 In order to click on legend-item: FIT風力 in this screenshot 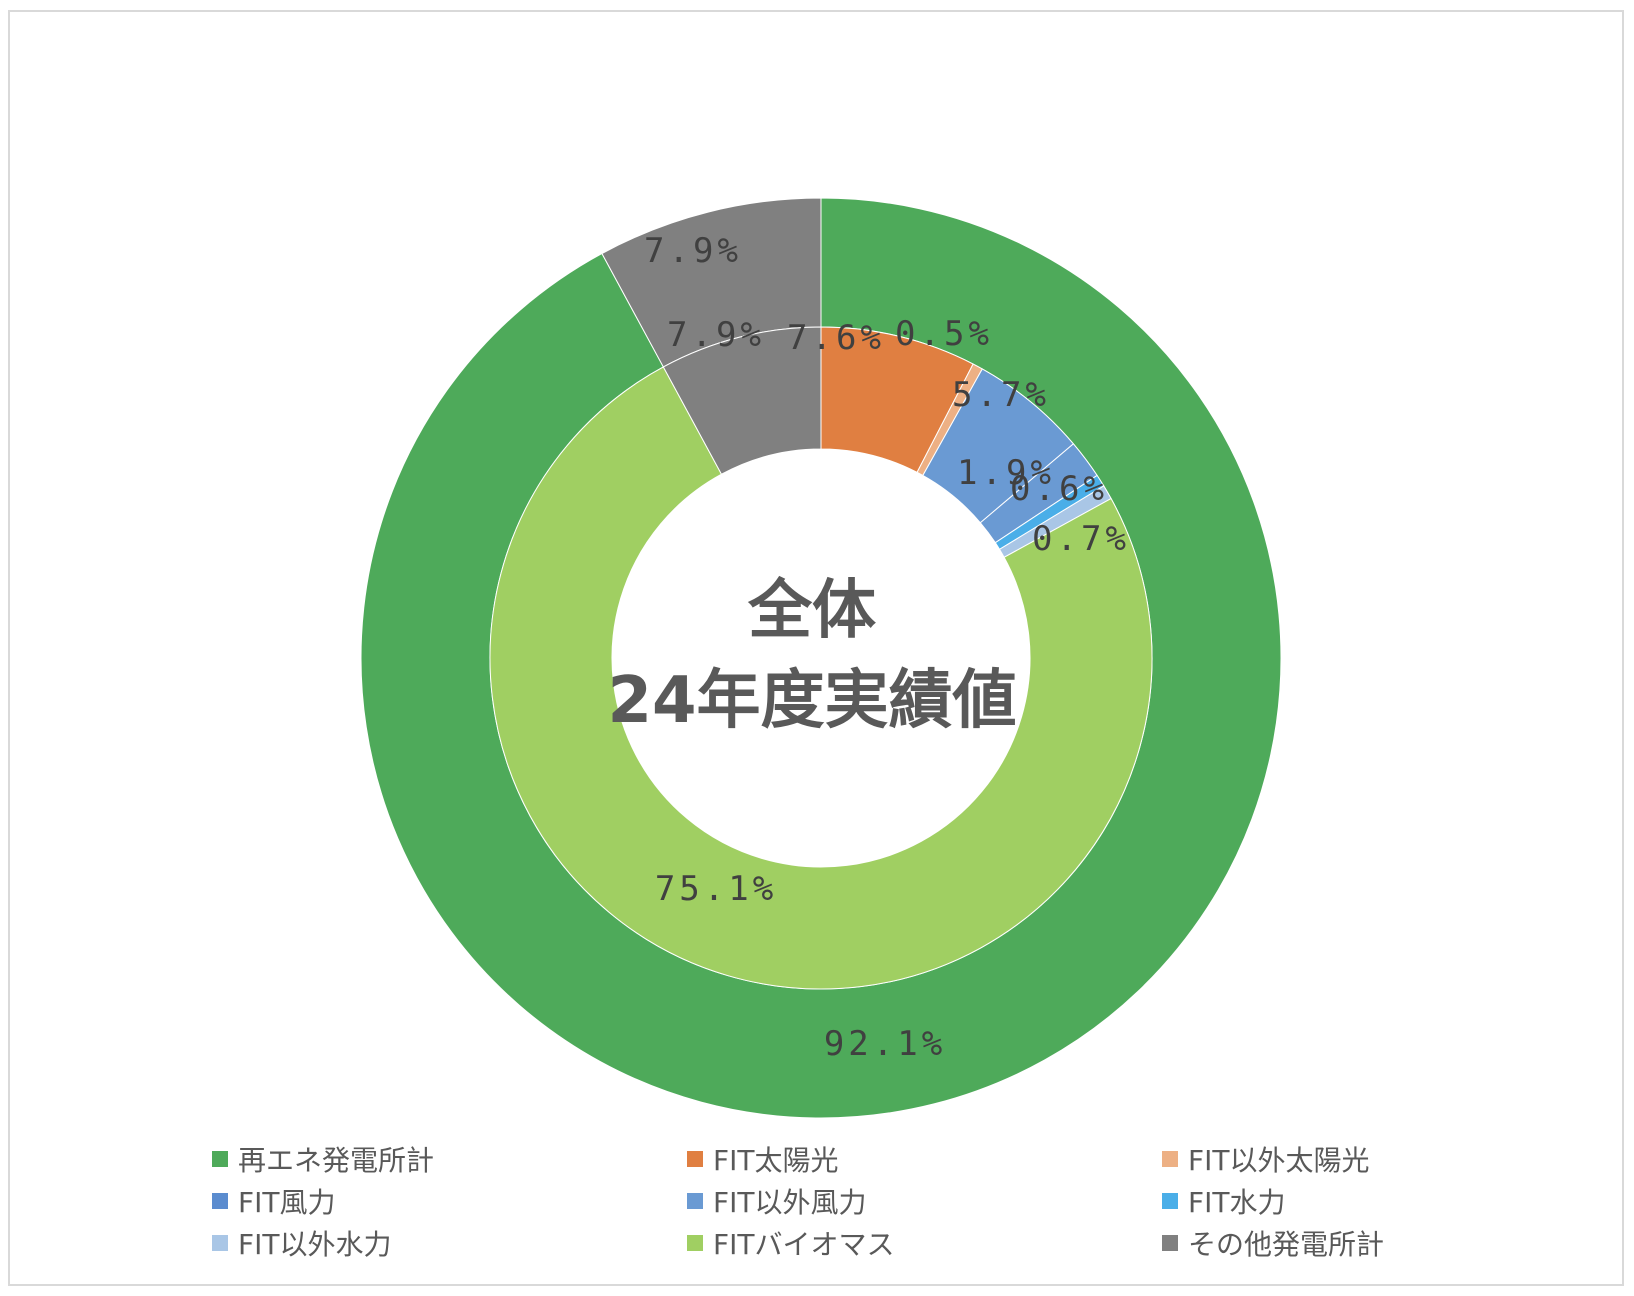, I will do `click(449, 1201)`.